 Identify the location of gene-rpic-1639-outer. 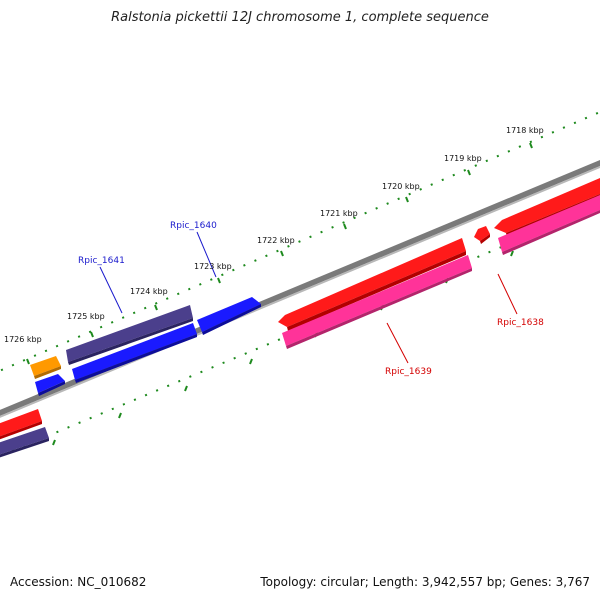
(372, 284).